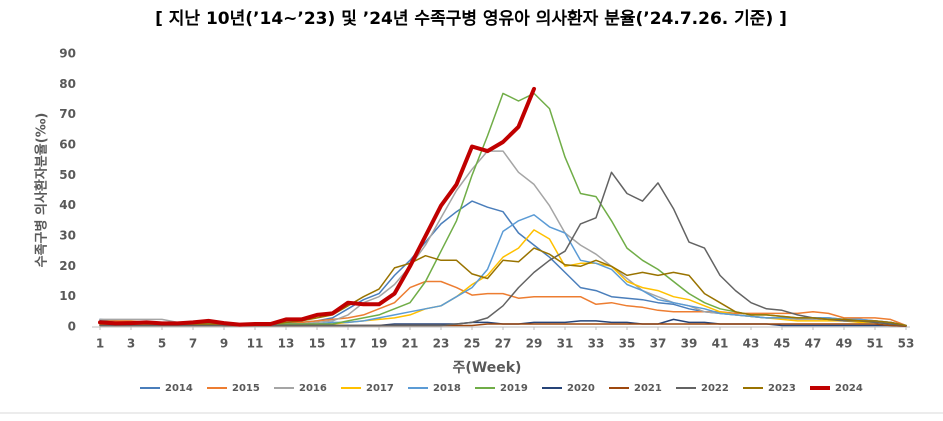 Image resolution: width=943 pixels, height=421 pixels. I want to click on legend-label: 2017, so click(380, 388).